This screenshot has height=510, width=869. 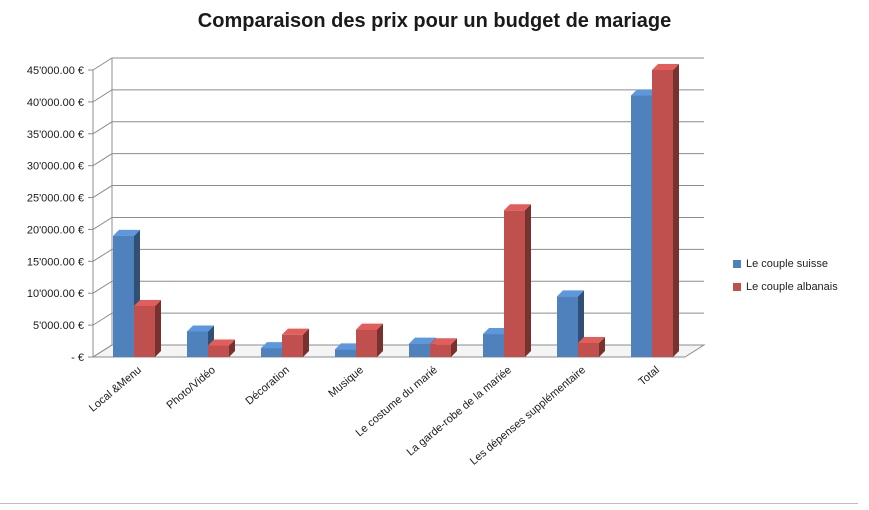 What do you see at coordinates (55, 71) in the screenshot?
I see `y-tick-label: 45'000.00 €` at bounding box center [55, 71].